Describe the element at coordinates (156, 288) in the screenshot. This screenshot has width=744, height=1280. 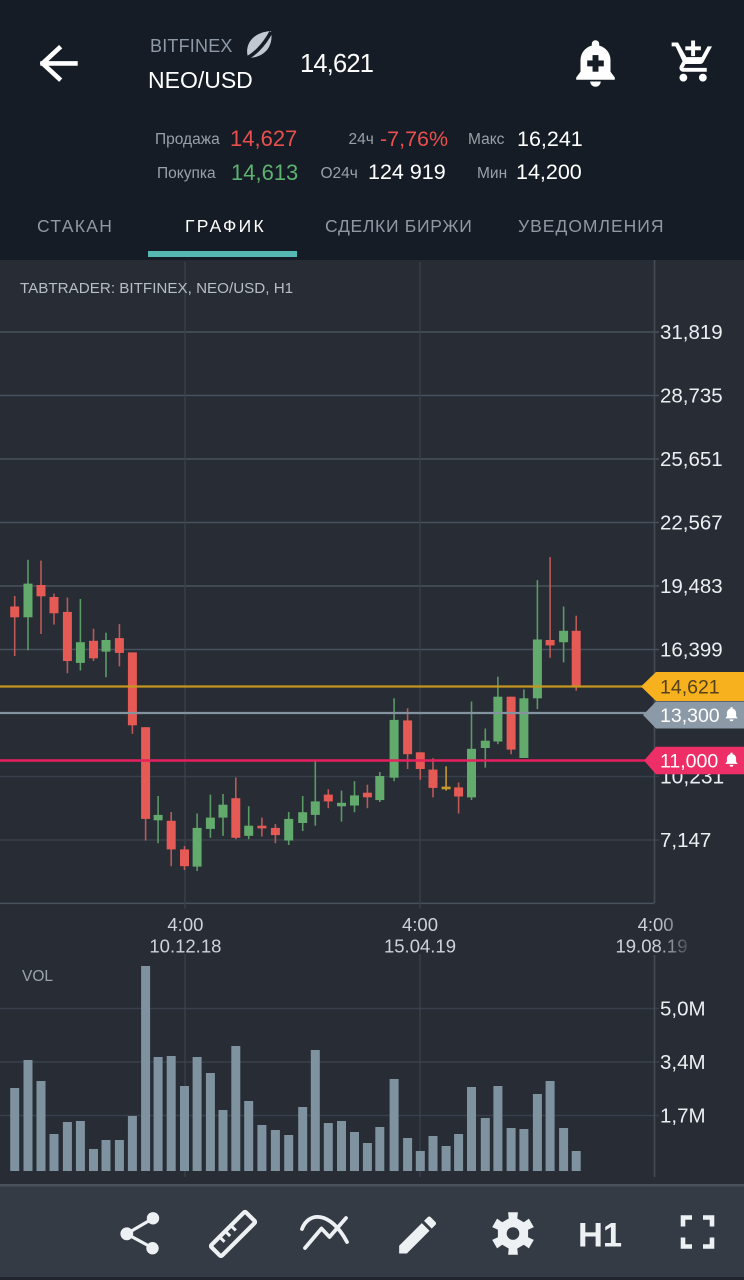
I see `svg-text:TABTRADER: BITFINEX, NEO/USD,: TABTRADER: BITFINEX, NEO/USD, H1` at that location.